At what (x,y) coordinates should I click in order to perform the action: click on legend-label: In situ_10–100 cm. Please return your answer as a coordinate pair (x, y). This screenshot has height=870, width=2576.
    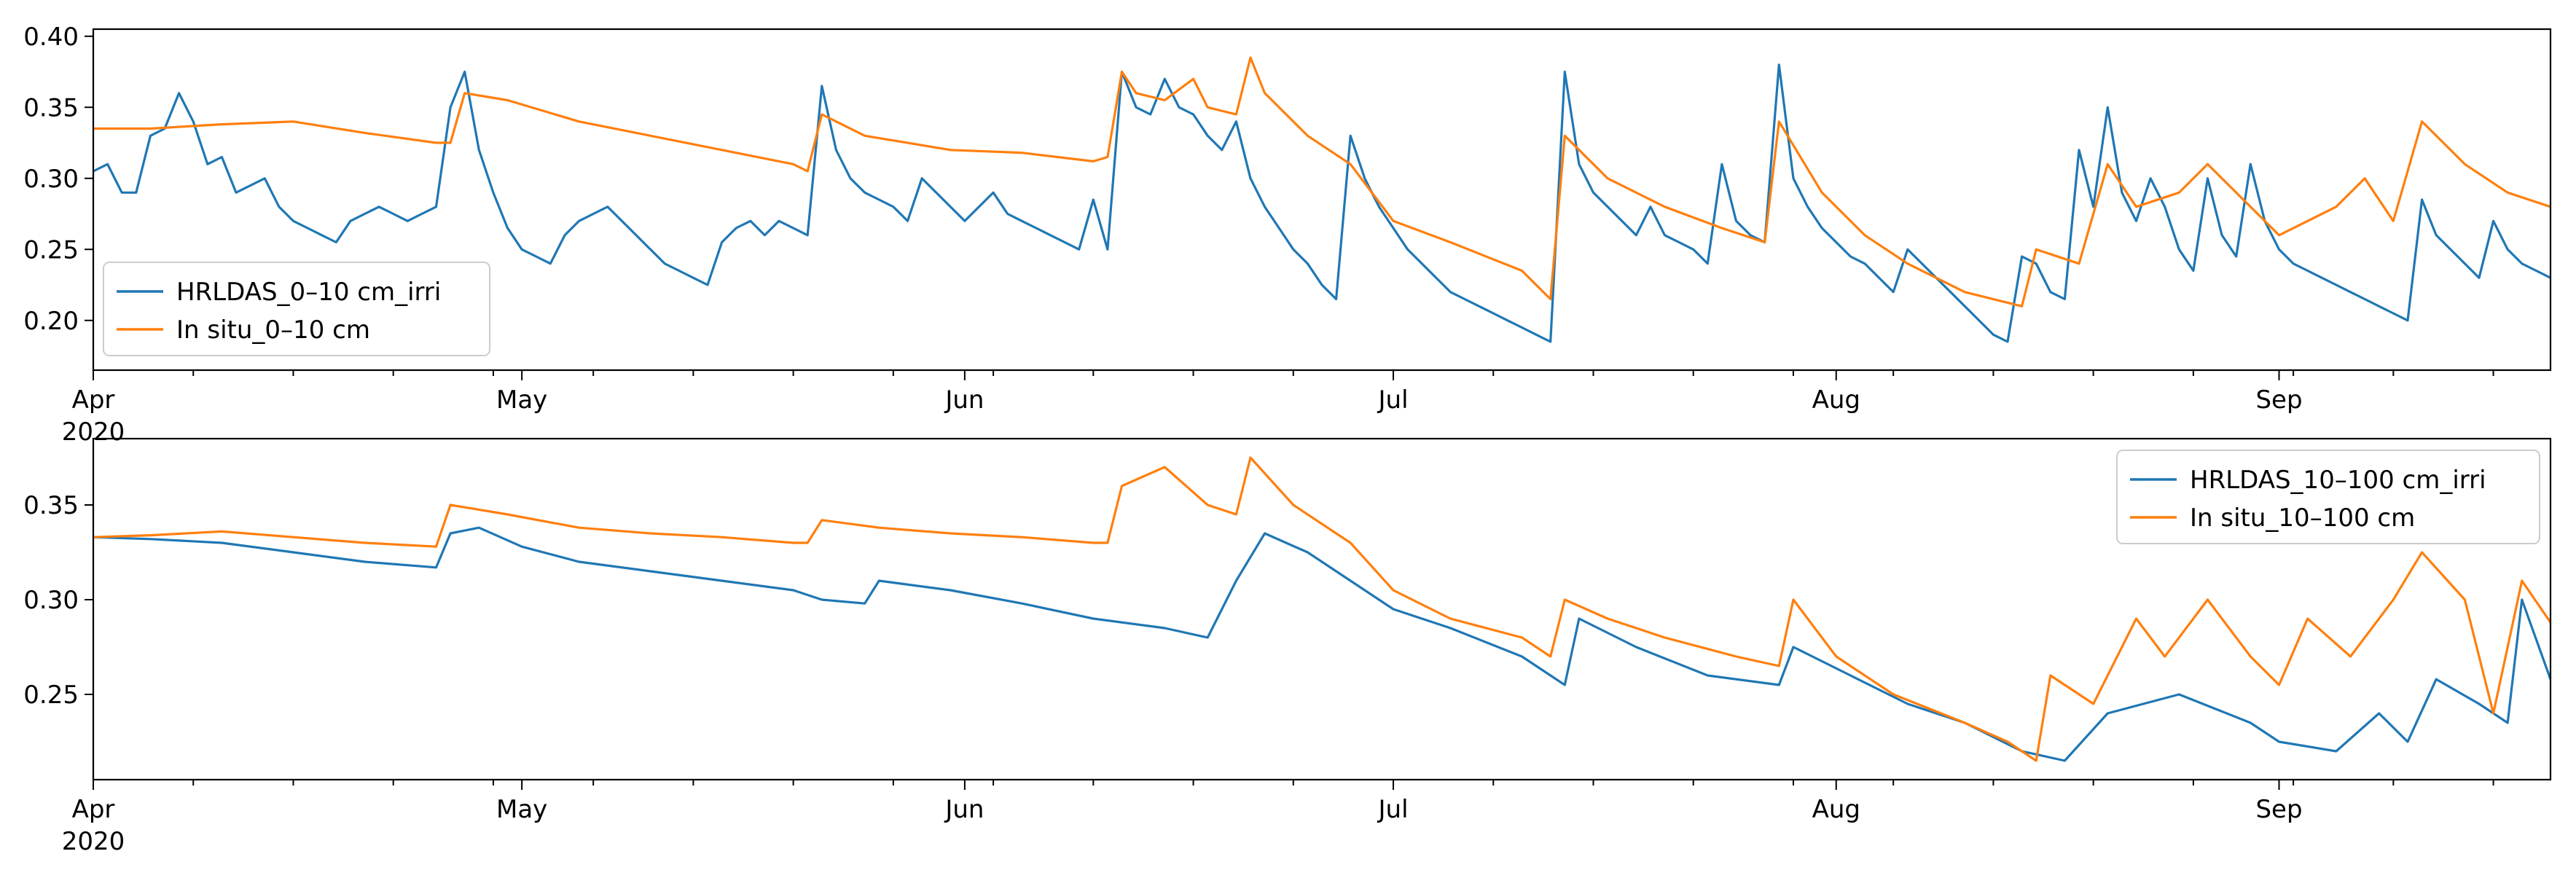
    Looking at the image, I should click on (2302, 518).